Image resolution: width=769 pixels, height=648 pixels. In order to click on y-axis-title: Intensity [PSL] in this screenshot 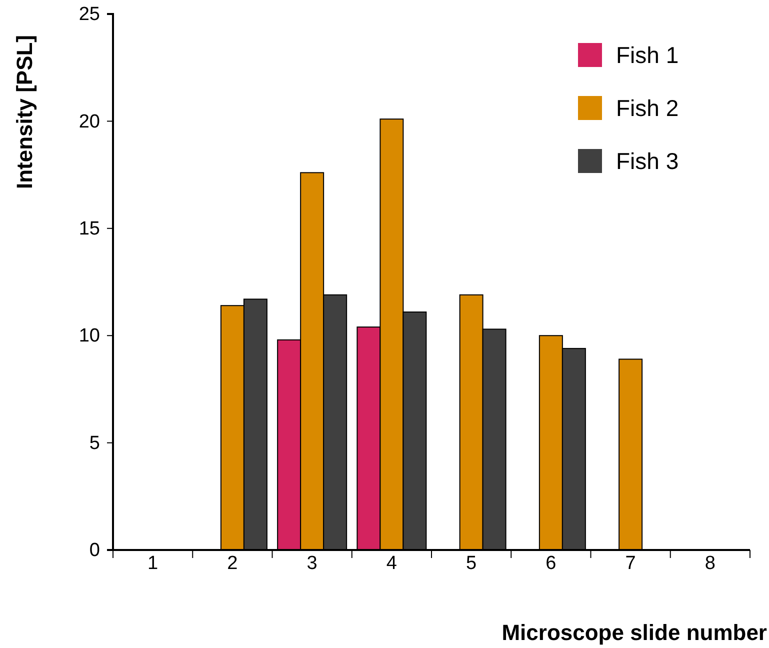, I will do `click(24, 112)`.